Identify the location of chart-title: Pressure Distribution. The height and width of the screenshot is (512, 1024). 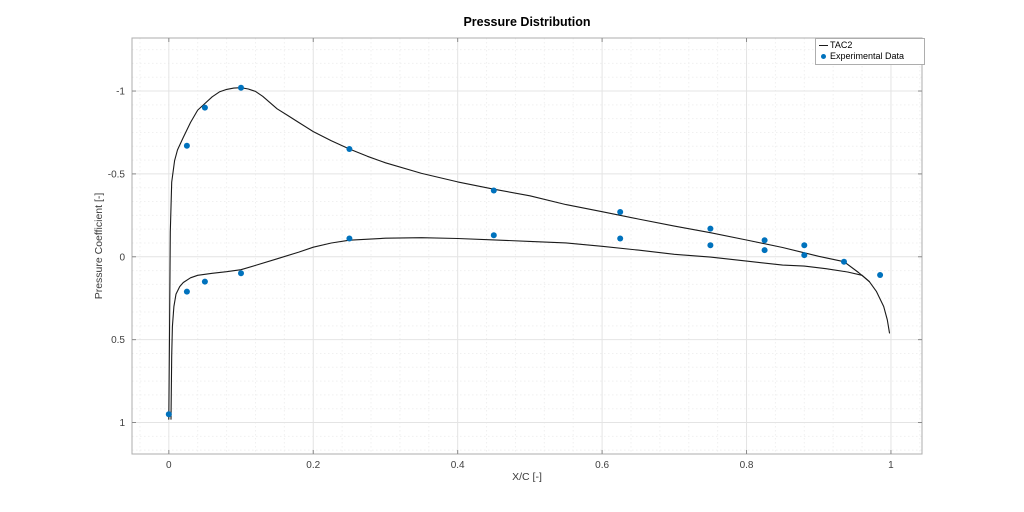
(527, 22).